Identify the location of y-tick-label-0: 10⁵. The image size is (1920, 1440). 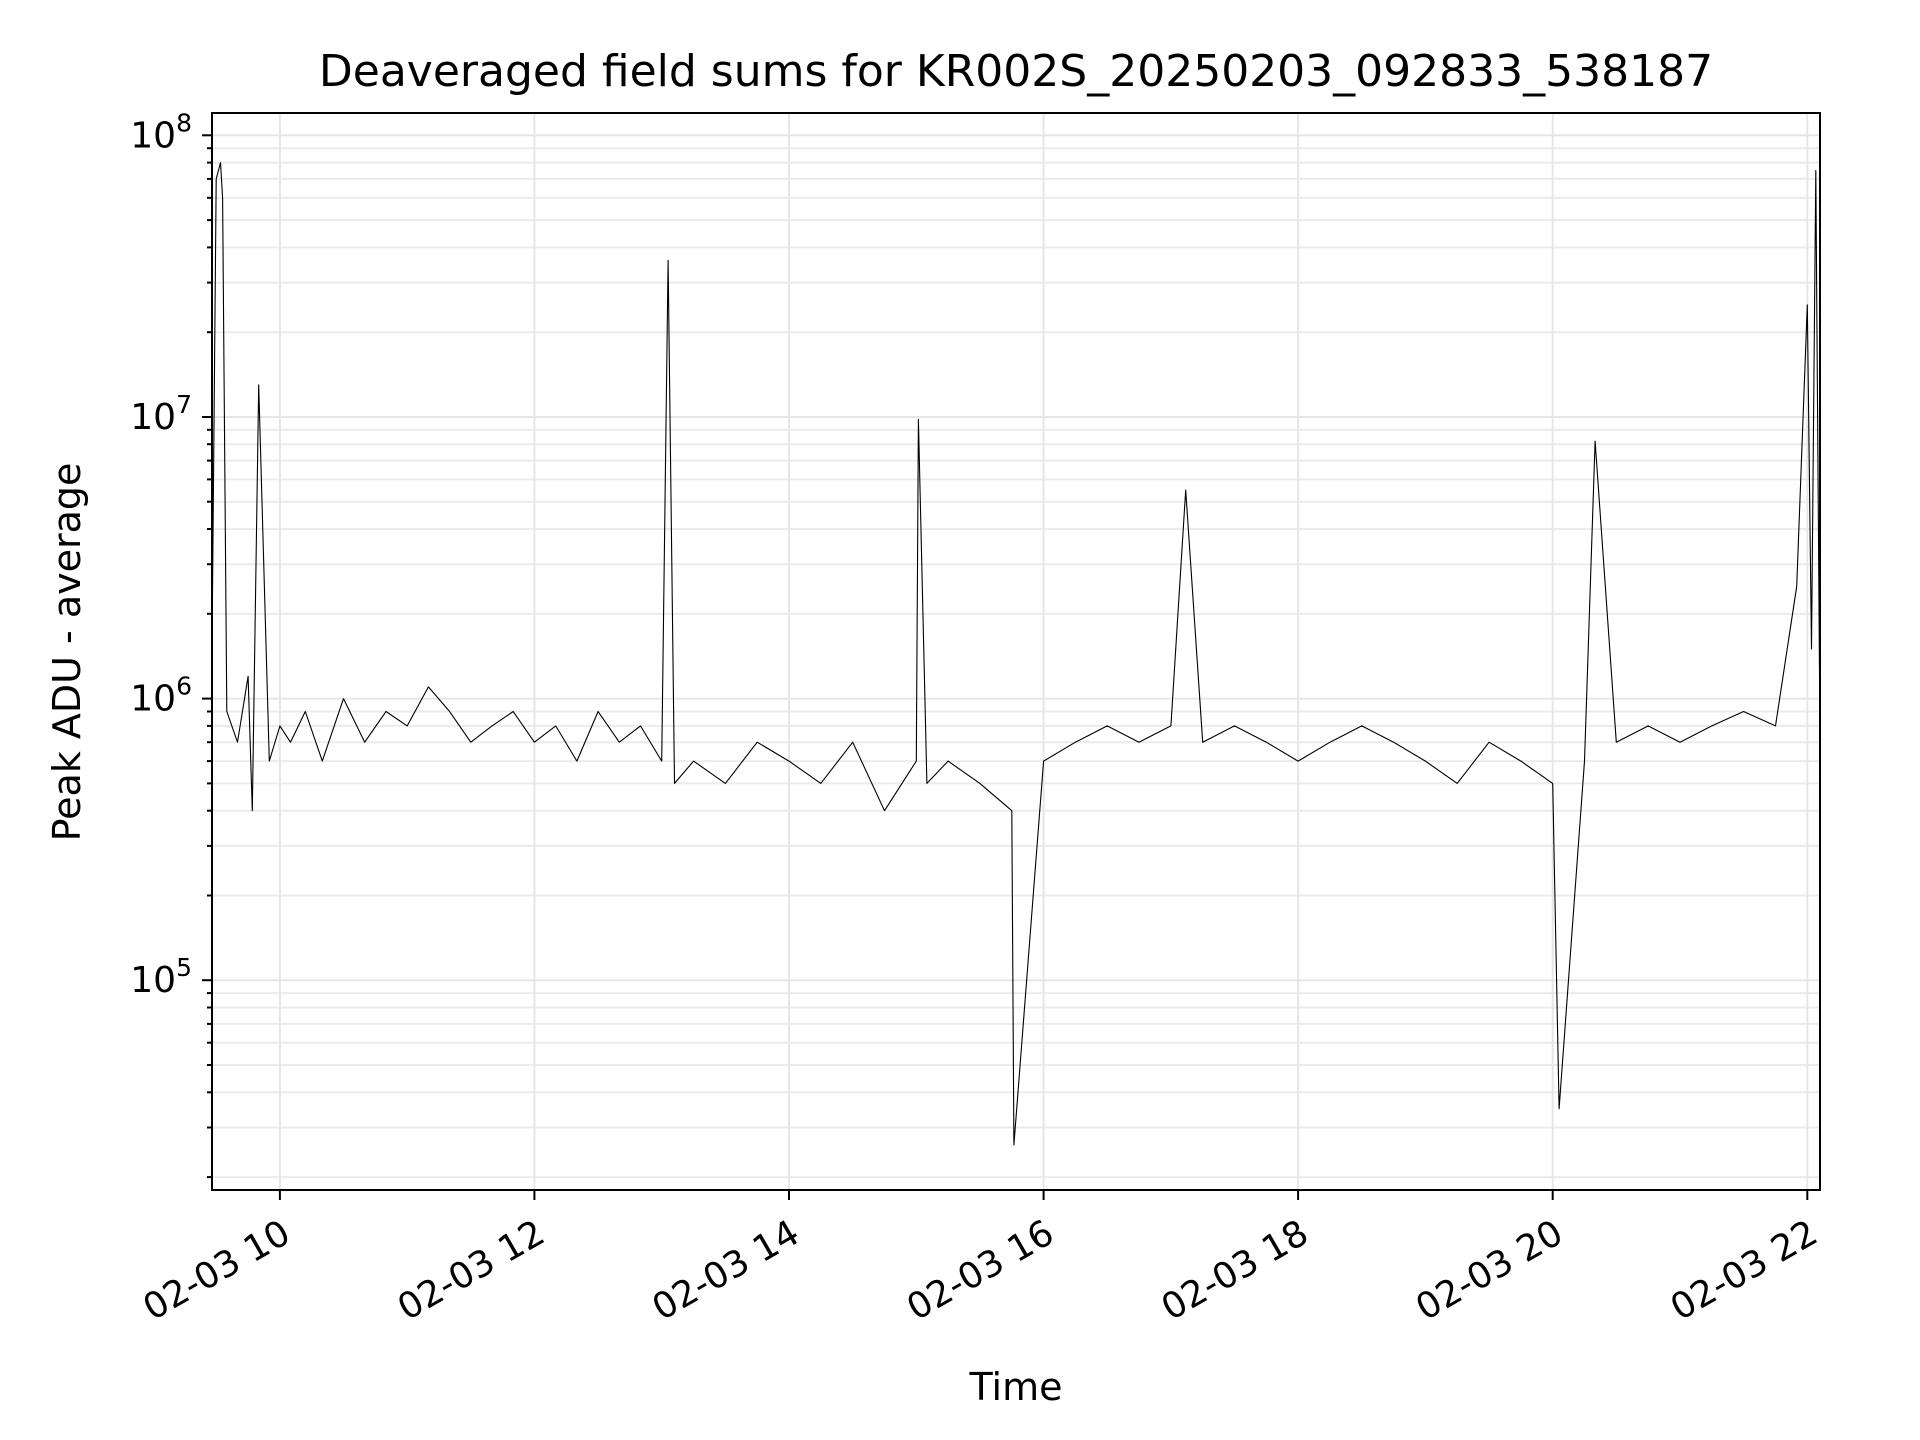
(161, 977).